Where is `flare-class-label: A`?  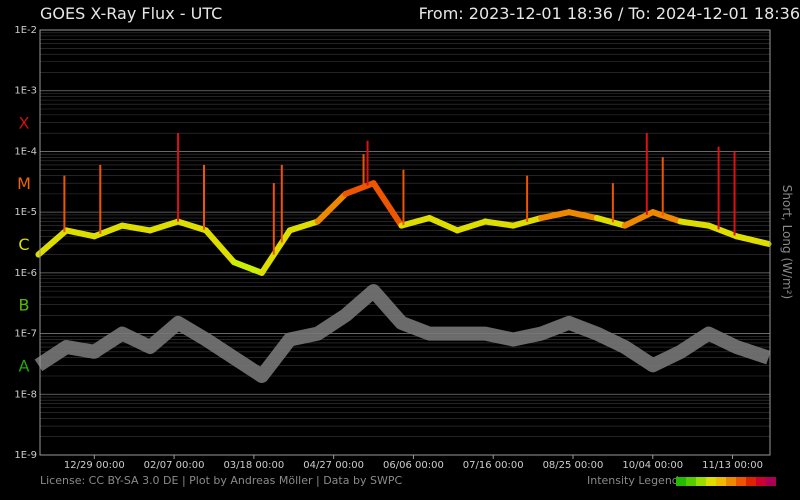 flare-class-label: A is located at coordinates (24, 365).